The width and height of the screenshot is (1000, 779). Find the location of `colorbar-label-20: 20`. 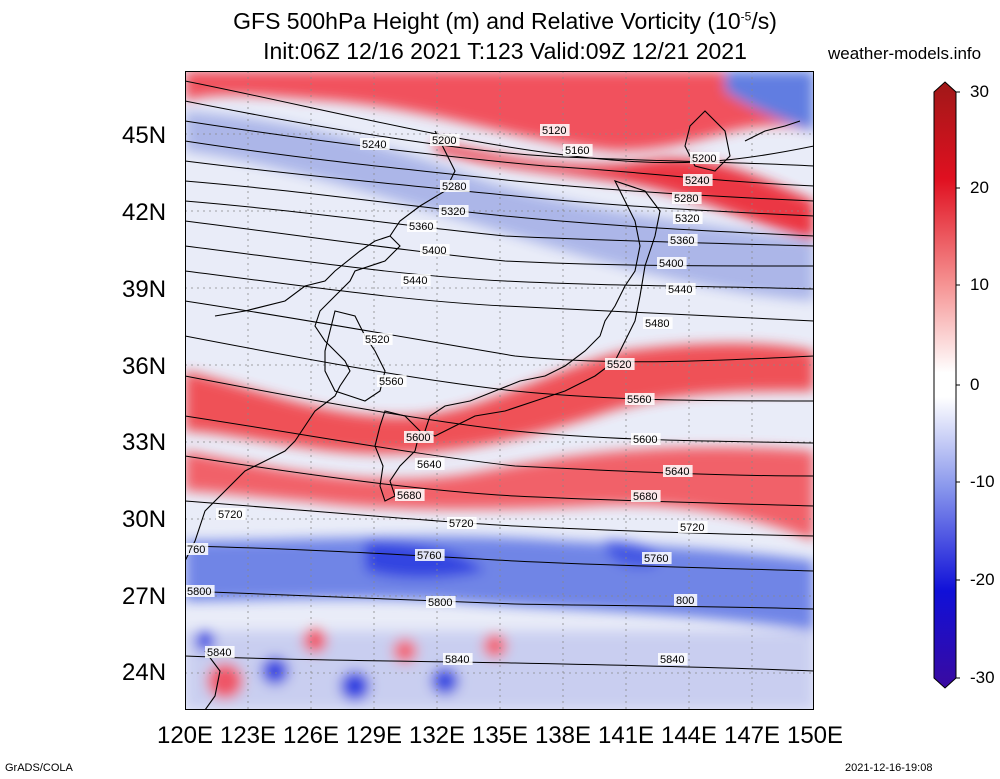

colorbar-label-20: 20 is located at coordinates (979, 187).